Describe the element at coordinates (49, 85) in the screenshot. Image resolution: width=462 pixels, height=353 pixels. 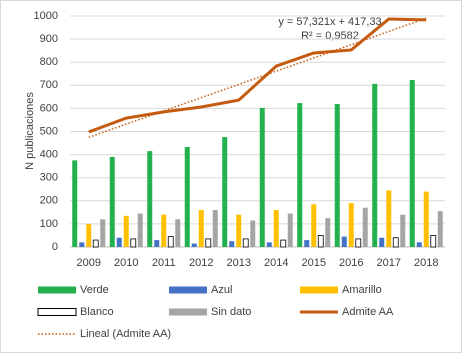
I see `y-tick-label: 700` at that location.